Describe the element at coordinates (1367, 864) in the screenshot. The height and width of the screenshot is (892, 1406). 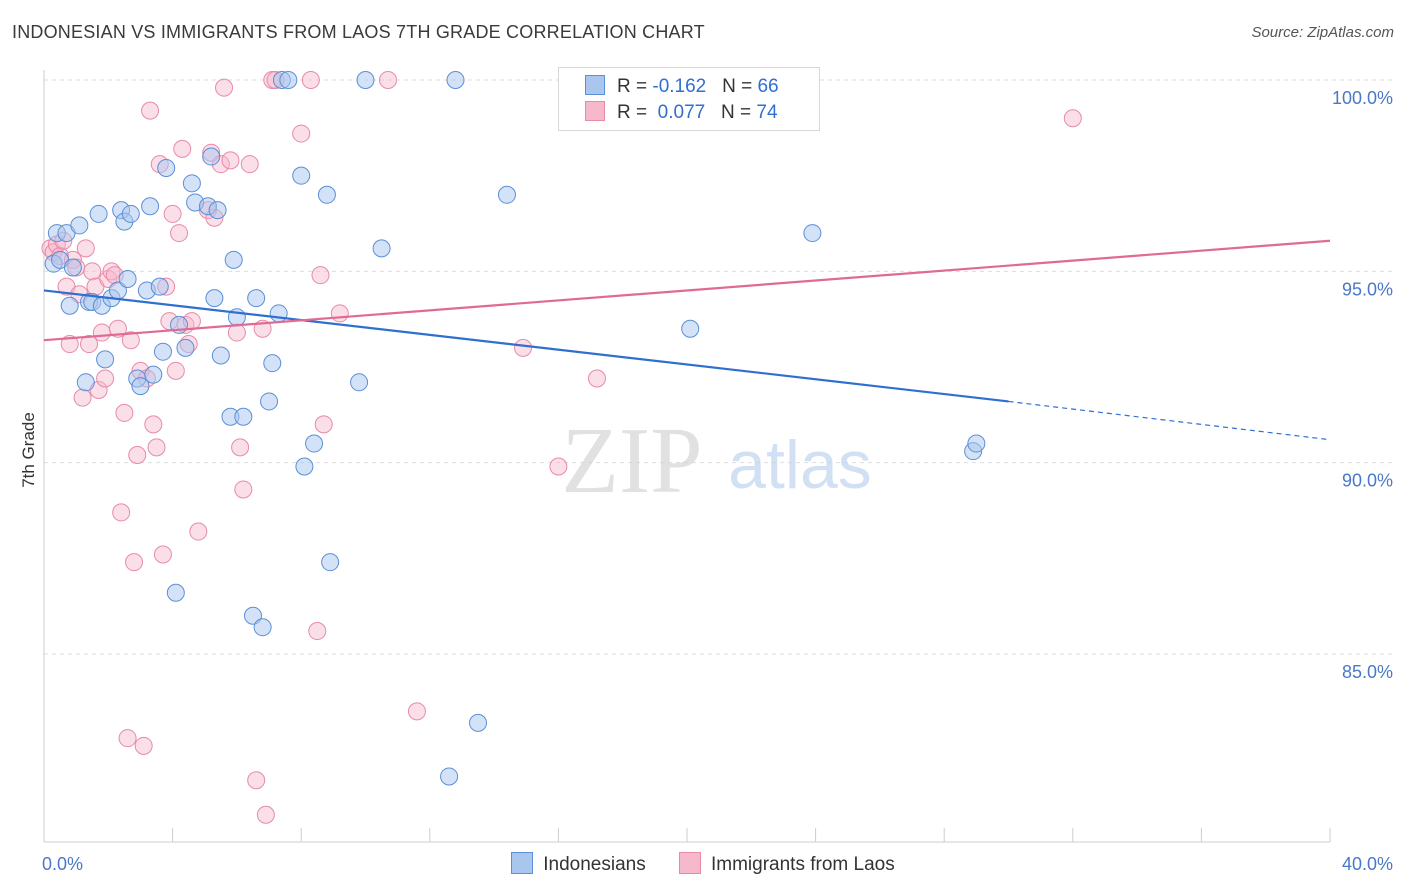
I see `x-tick-label: 40.0%` at that location.